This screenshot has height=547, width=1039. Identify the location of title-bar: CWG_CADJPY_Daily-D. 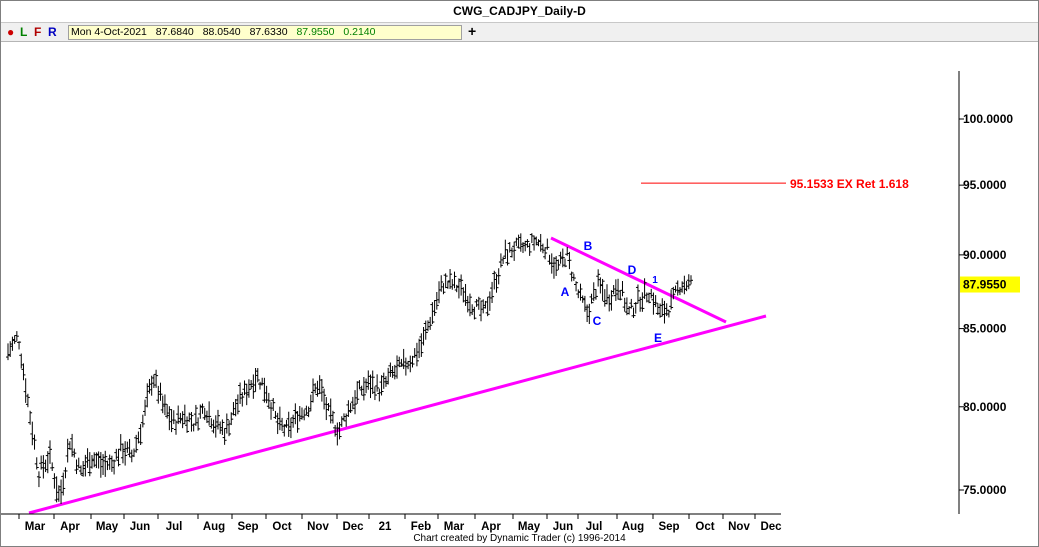
(519, 12).